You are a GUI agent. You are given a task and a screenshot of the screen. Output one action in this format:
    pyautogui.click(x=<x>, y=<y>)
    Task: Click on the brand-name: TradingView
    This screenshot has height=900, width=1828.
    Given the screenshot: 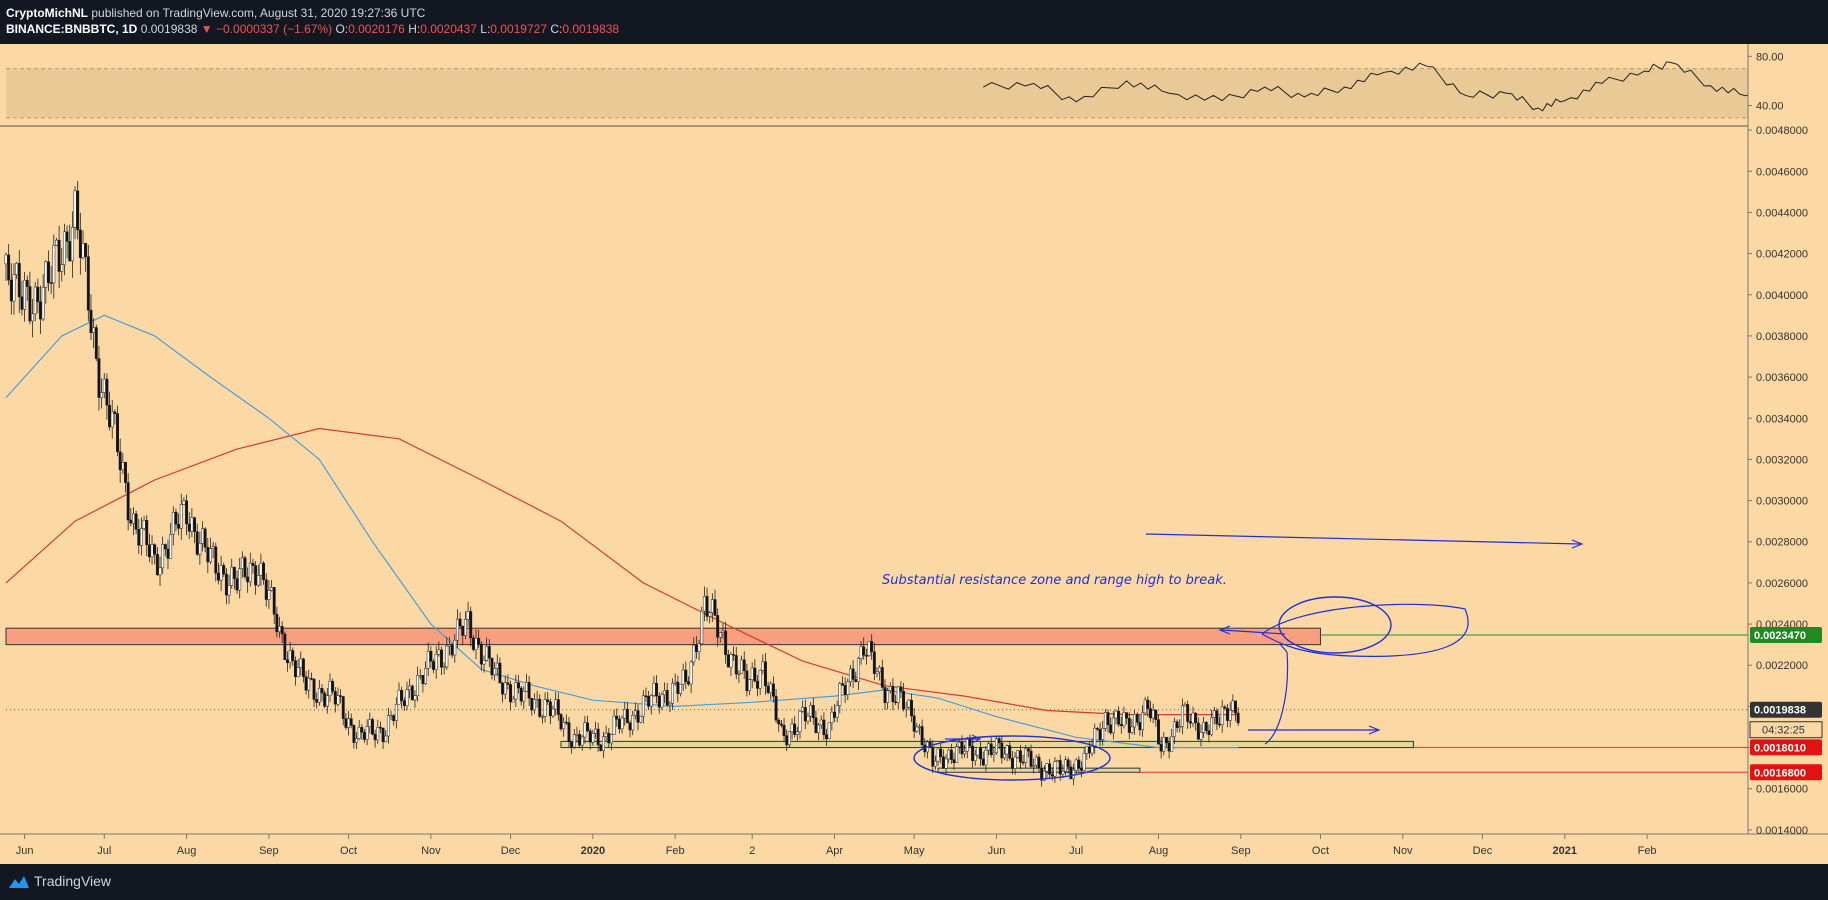 What is the action you would take?
    pyautogui.click(x=73, y=881)
    